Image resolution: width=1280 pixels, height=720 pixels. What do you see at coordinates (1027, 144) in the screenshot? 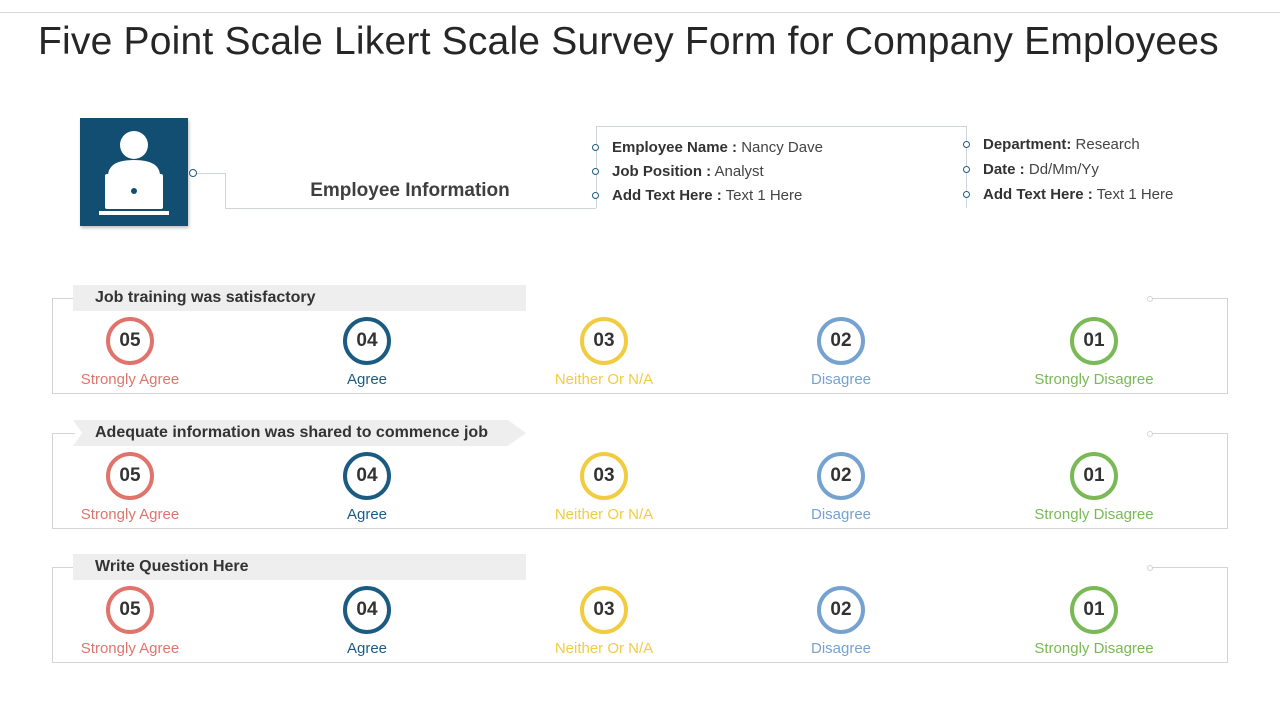
I see `field-label: Department:` at bounding box center [1027, 144].